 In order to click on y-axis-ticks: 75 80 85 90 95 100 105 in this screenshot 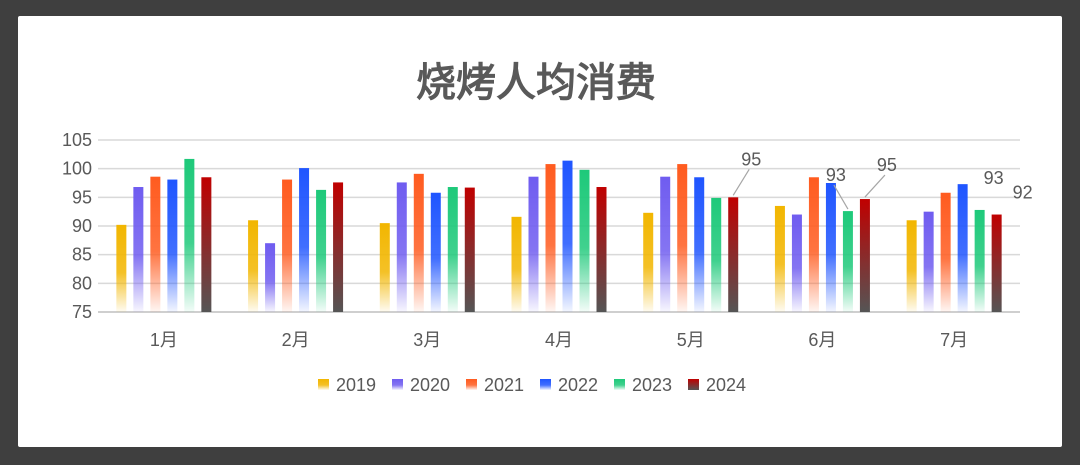, I will do `click(77, 226)`.